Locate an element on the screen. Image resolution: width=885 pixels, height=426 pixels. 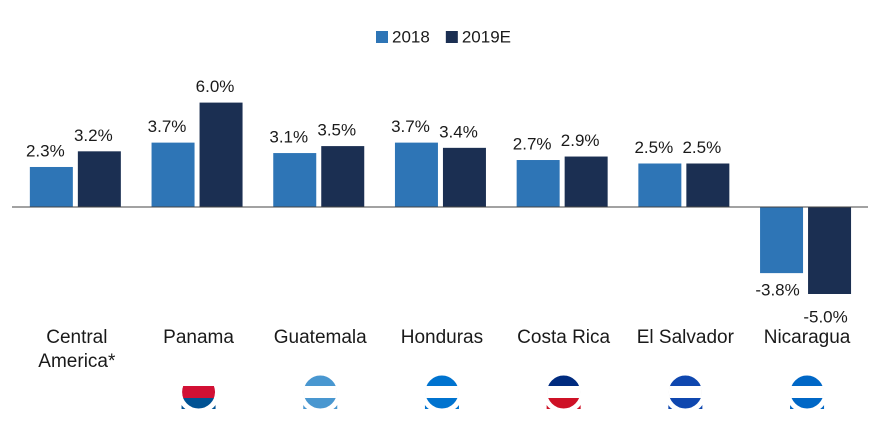
data-label: -5.0% is located at coordinates (825, 316).